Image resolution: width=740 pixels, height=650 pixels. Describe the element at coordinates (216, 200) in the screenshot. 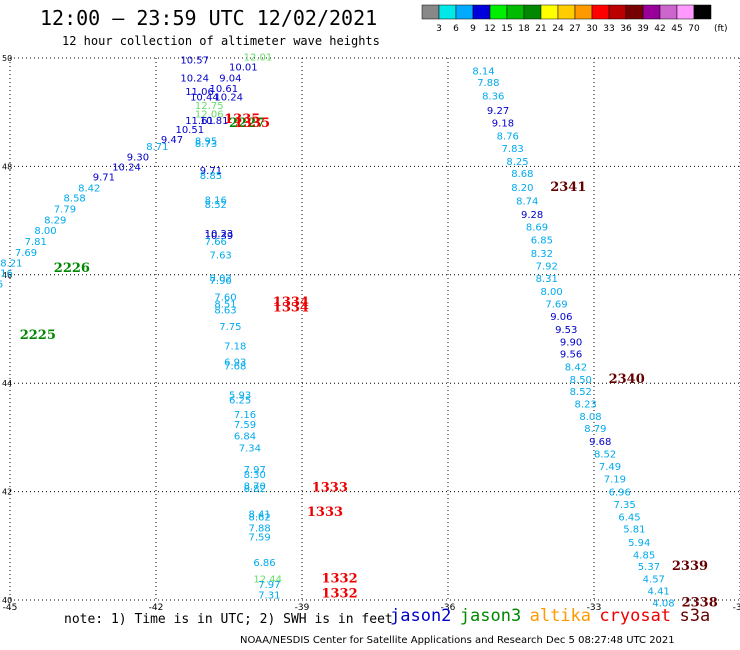

I see `wave-height-label: 8.16` at that location.